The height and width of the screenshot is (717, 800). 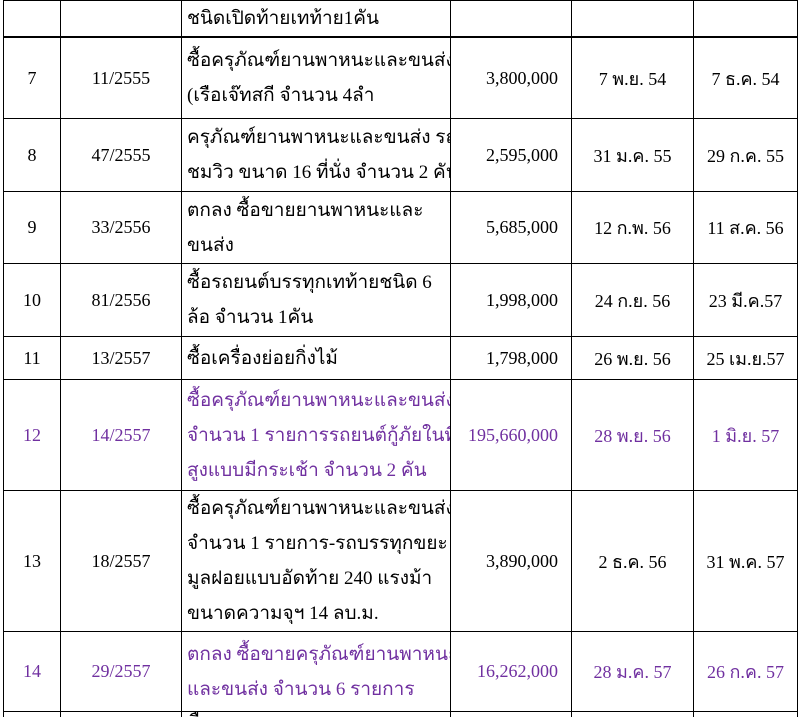 I want to click on cell-date-1: 28 พ.ย. 56, so click(x=633, y=435).